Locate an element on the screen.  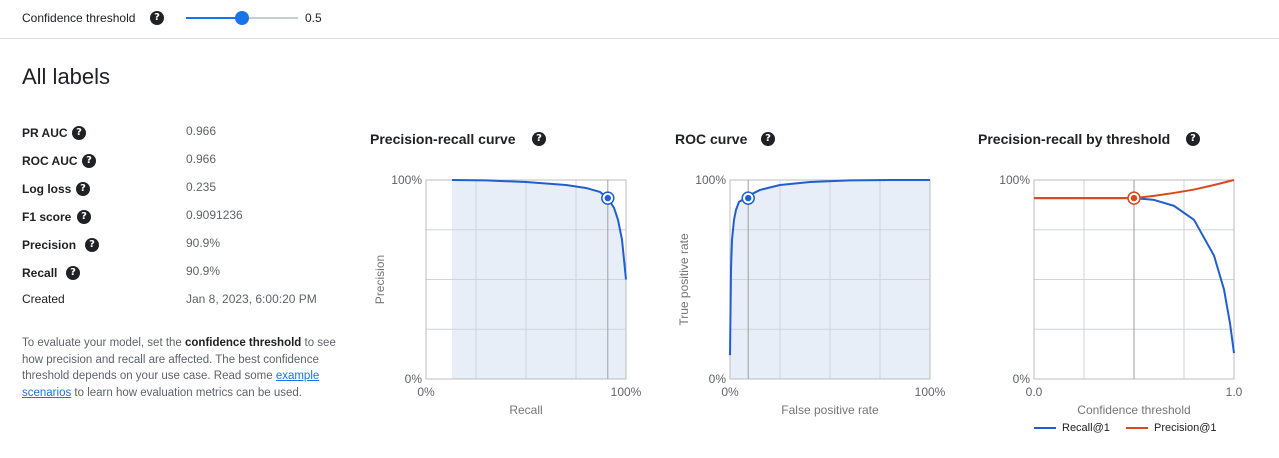
roc-curve-help-icon: ? is located at coordinates (768, 139).